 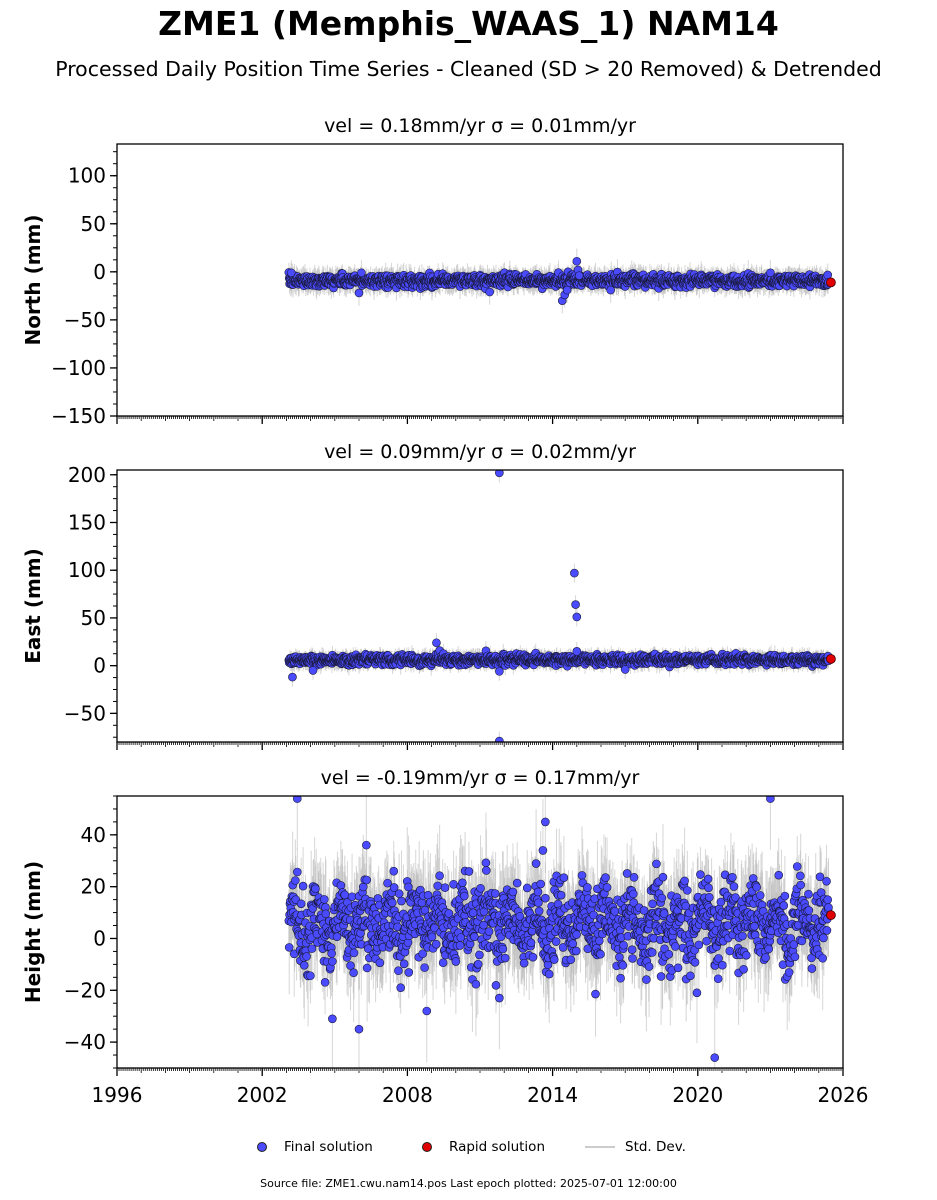 What do you see at coordinates (78, 368) in the screenshot?
I see `y-tick-label: −100` at bounding box center [78, 368].